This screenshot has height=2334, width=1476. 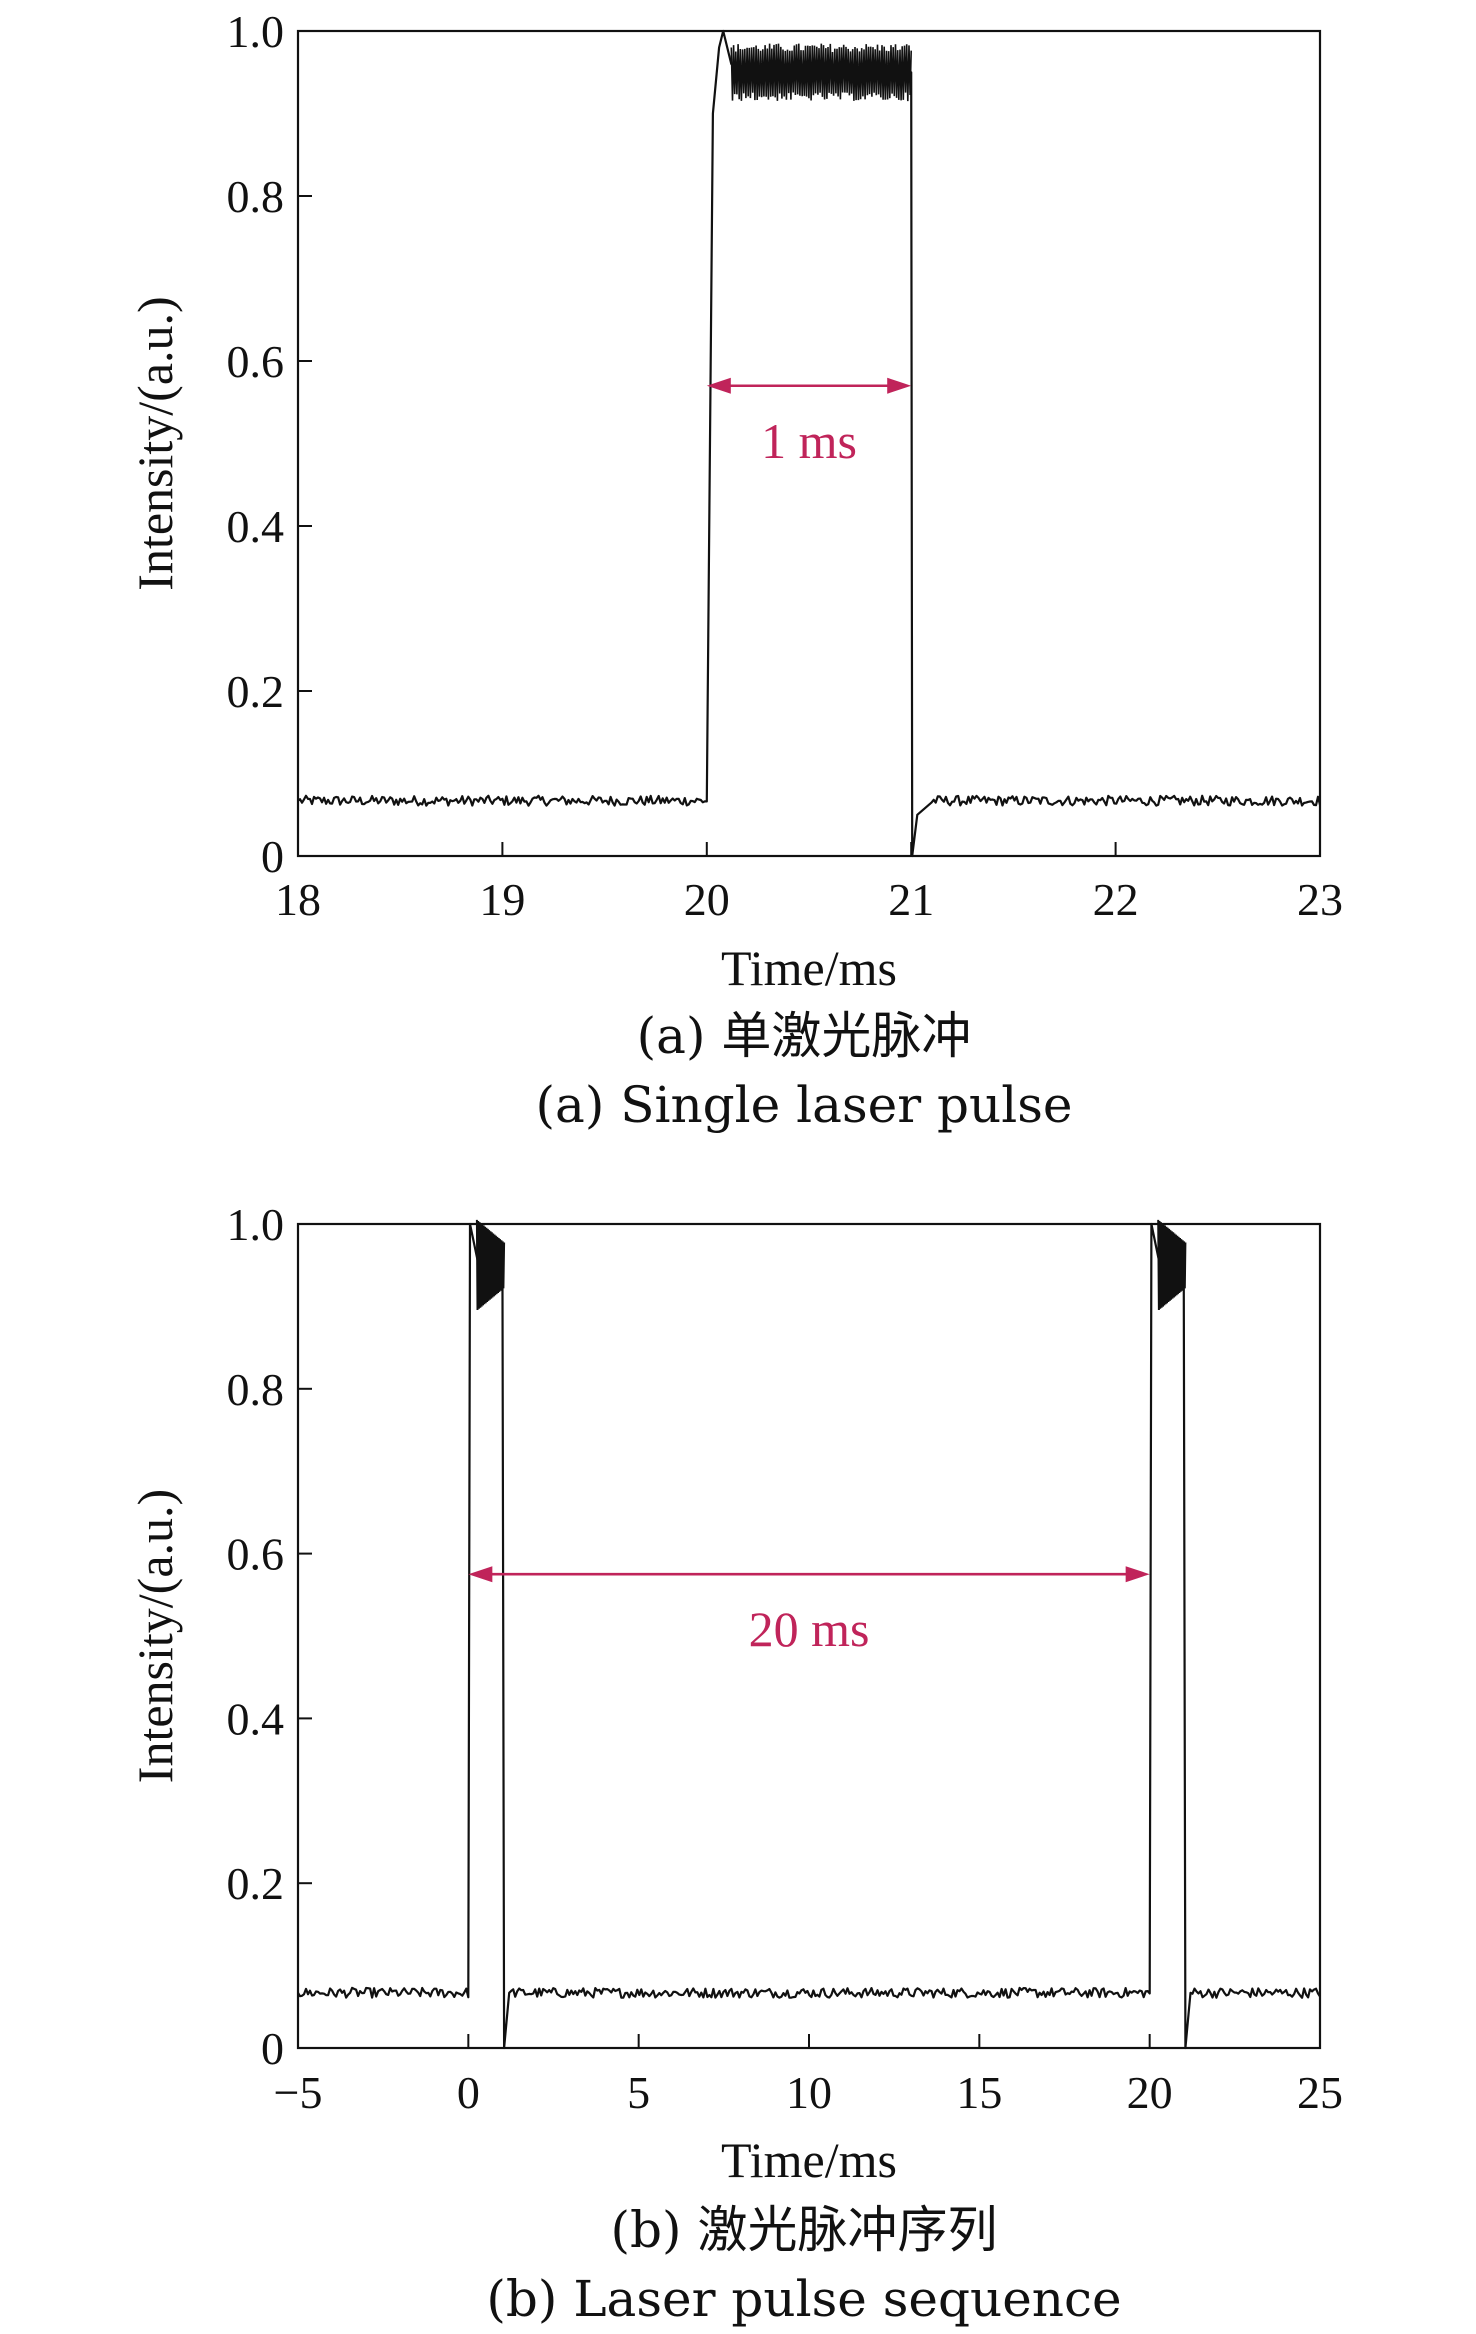 What do you see at coordinates (979, 2092) in the screenshot?
I see `x-tick-label: 15` at bounding box center [979, 2092].